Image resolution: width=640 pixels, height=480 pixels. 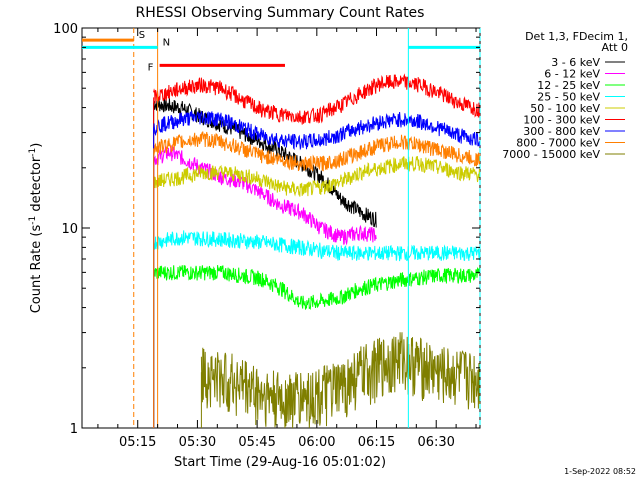 I want to click on legend-entry-label: 7000 - 15000 keV, so click(x=551, y=154).